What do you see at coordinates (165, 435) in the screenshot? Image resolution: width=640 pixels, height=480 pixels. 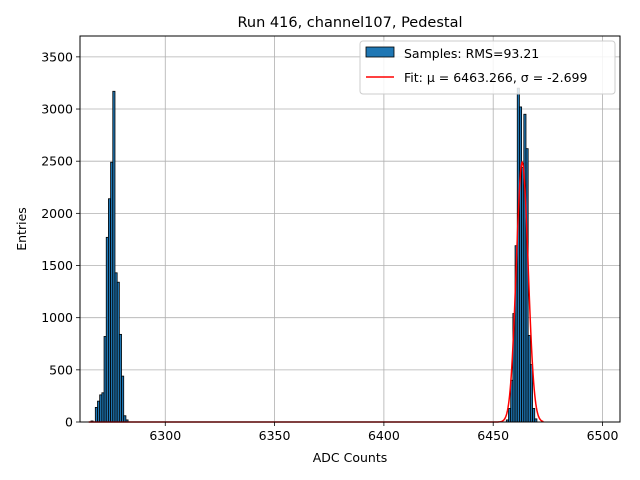 I see `x-tick-label: 6300` at bounding box center [165, 435].